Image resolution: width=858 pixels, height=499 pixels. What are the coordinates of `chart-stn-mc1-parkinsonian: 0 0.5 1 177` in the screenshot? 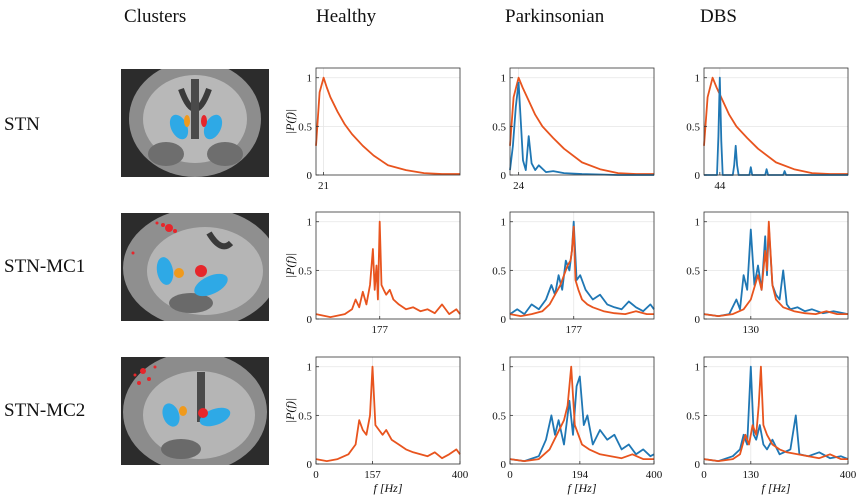 It's located at (573, 273).